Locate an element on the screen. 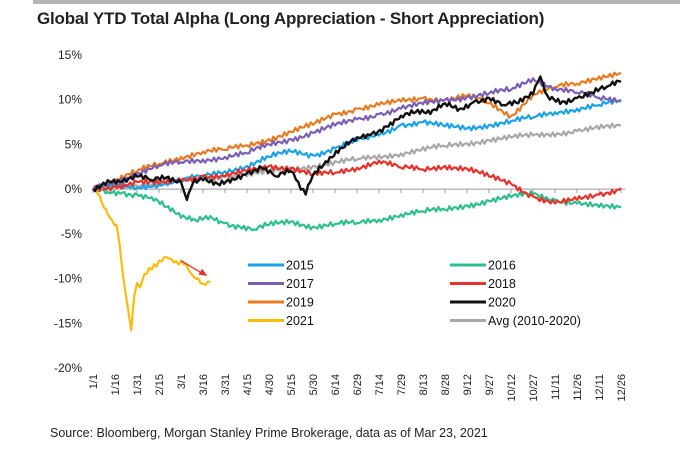 This screenshot has width=680, height=457. legend-item: Avg (2010-2020) is located at coordinates (515, 321).